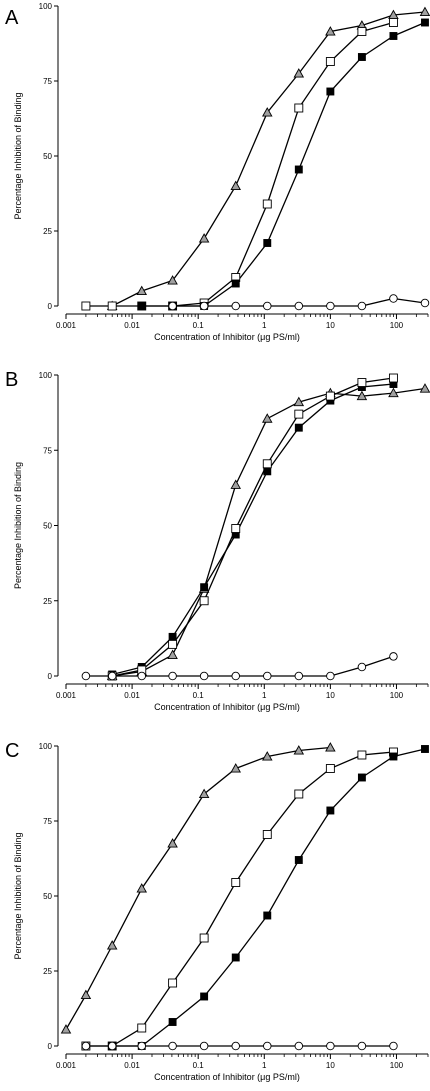  I want to click on x-tick-label: 100, so click(397, 695).